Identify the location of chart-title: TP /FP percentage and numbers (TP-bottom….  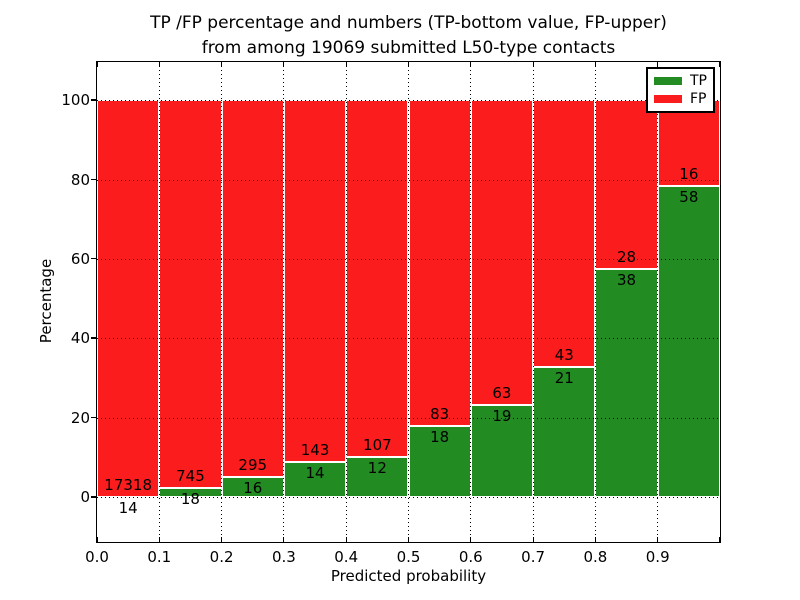
(408, 36).